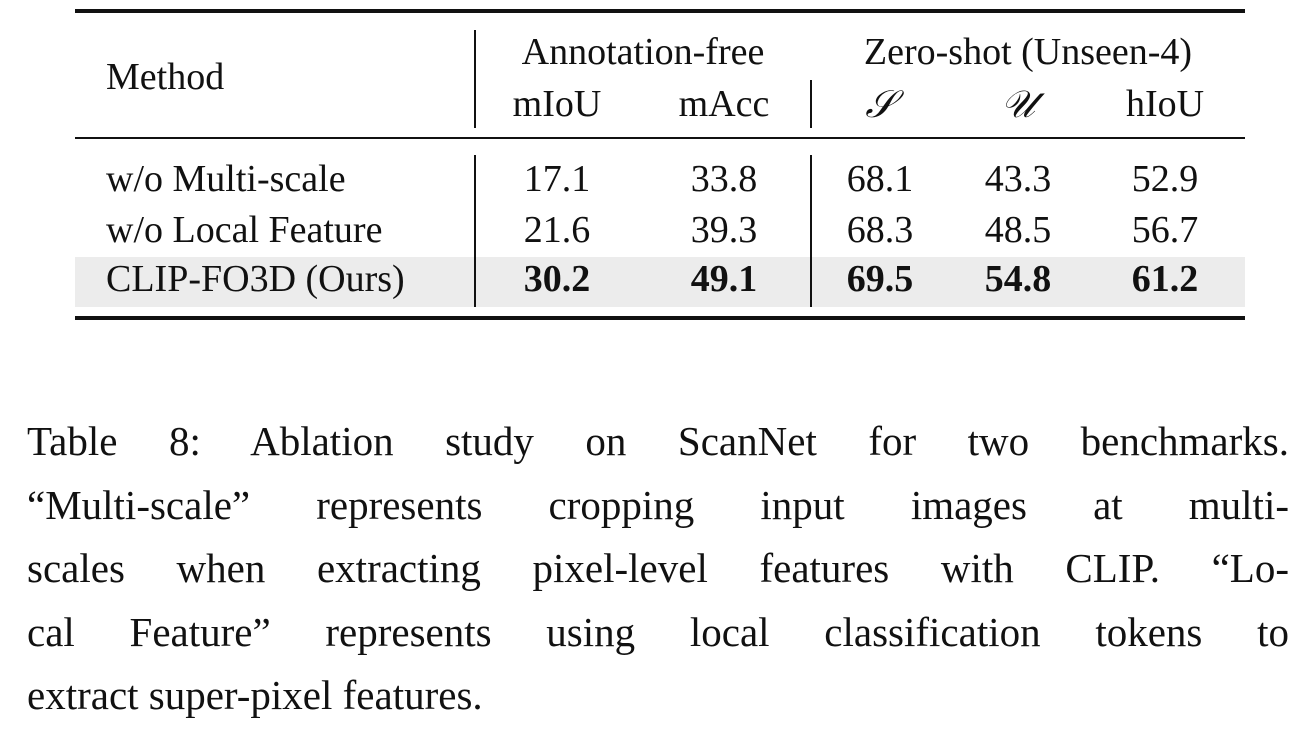 The image size is (1292, 734). Describe the element at coordinates (811, 231) in the screenshot. I see `group-separator-body` at that location.